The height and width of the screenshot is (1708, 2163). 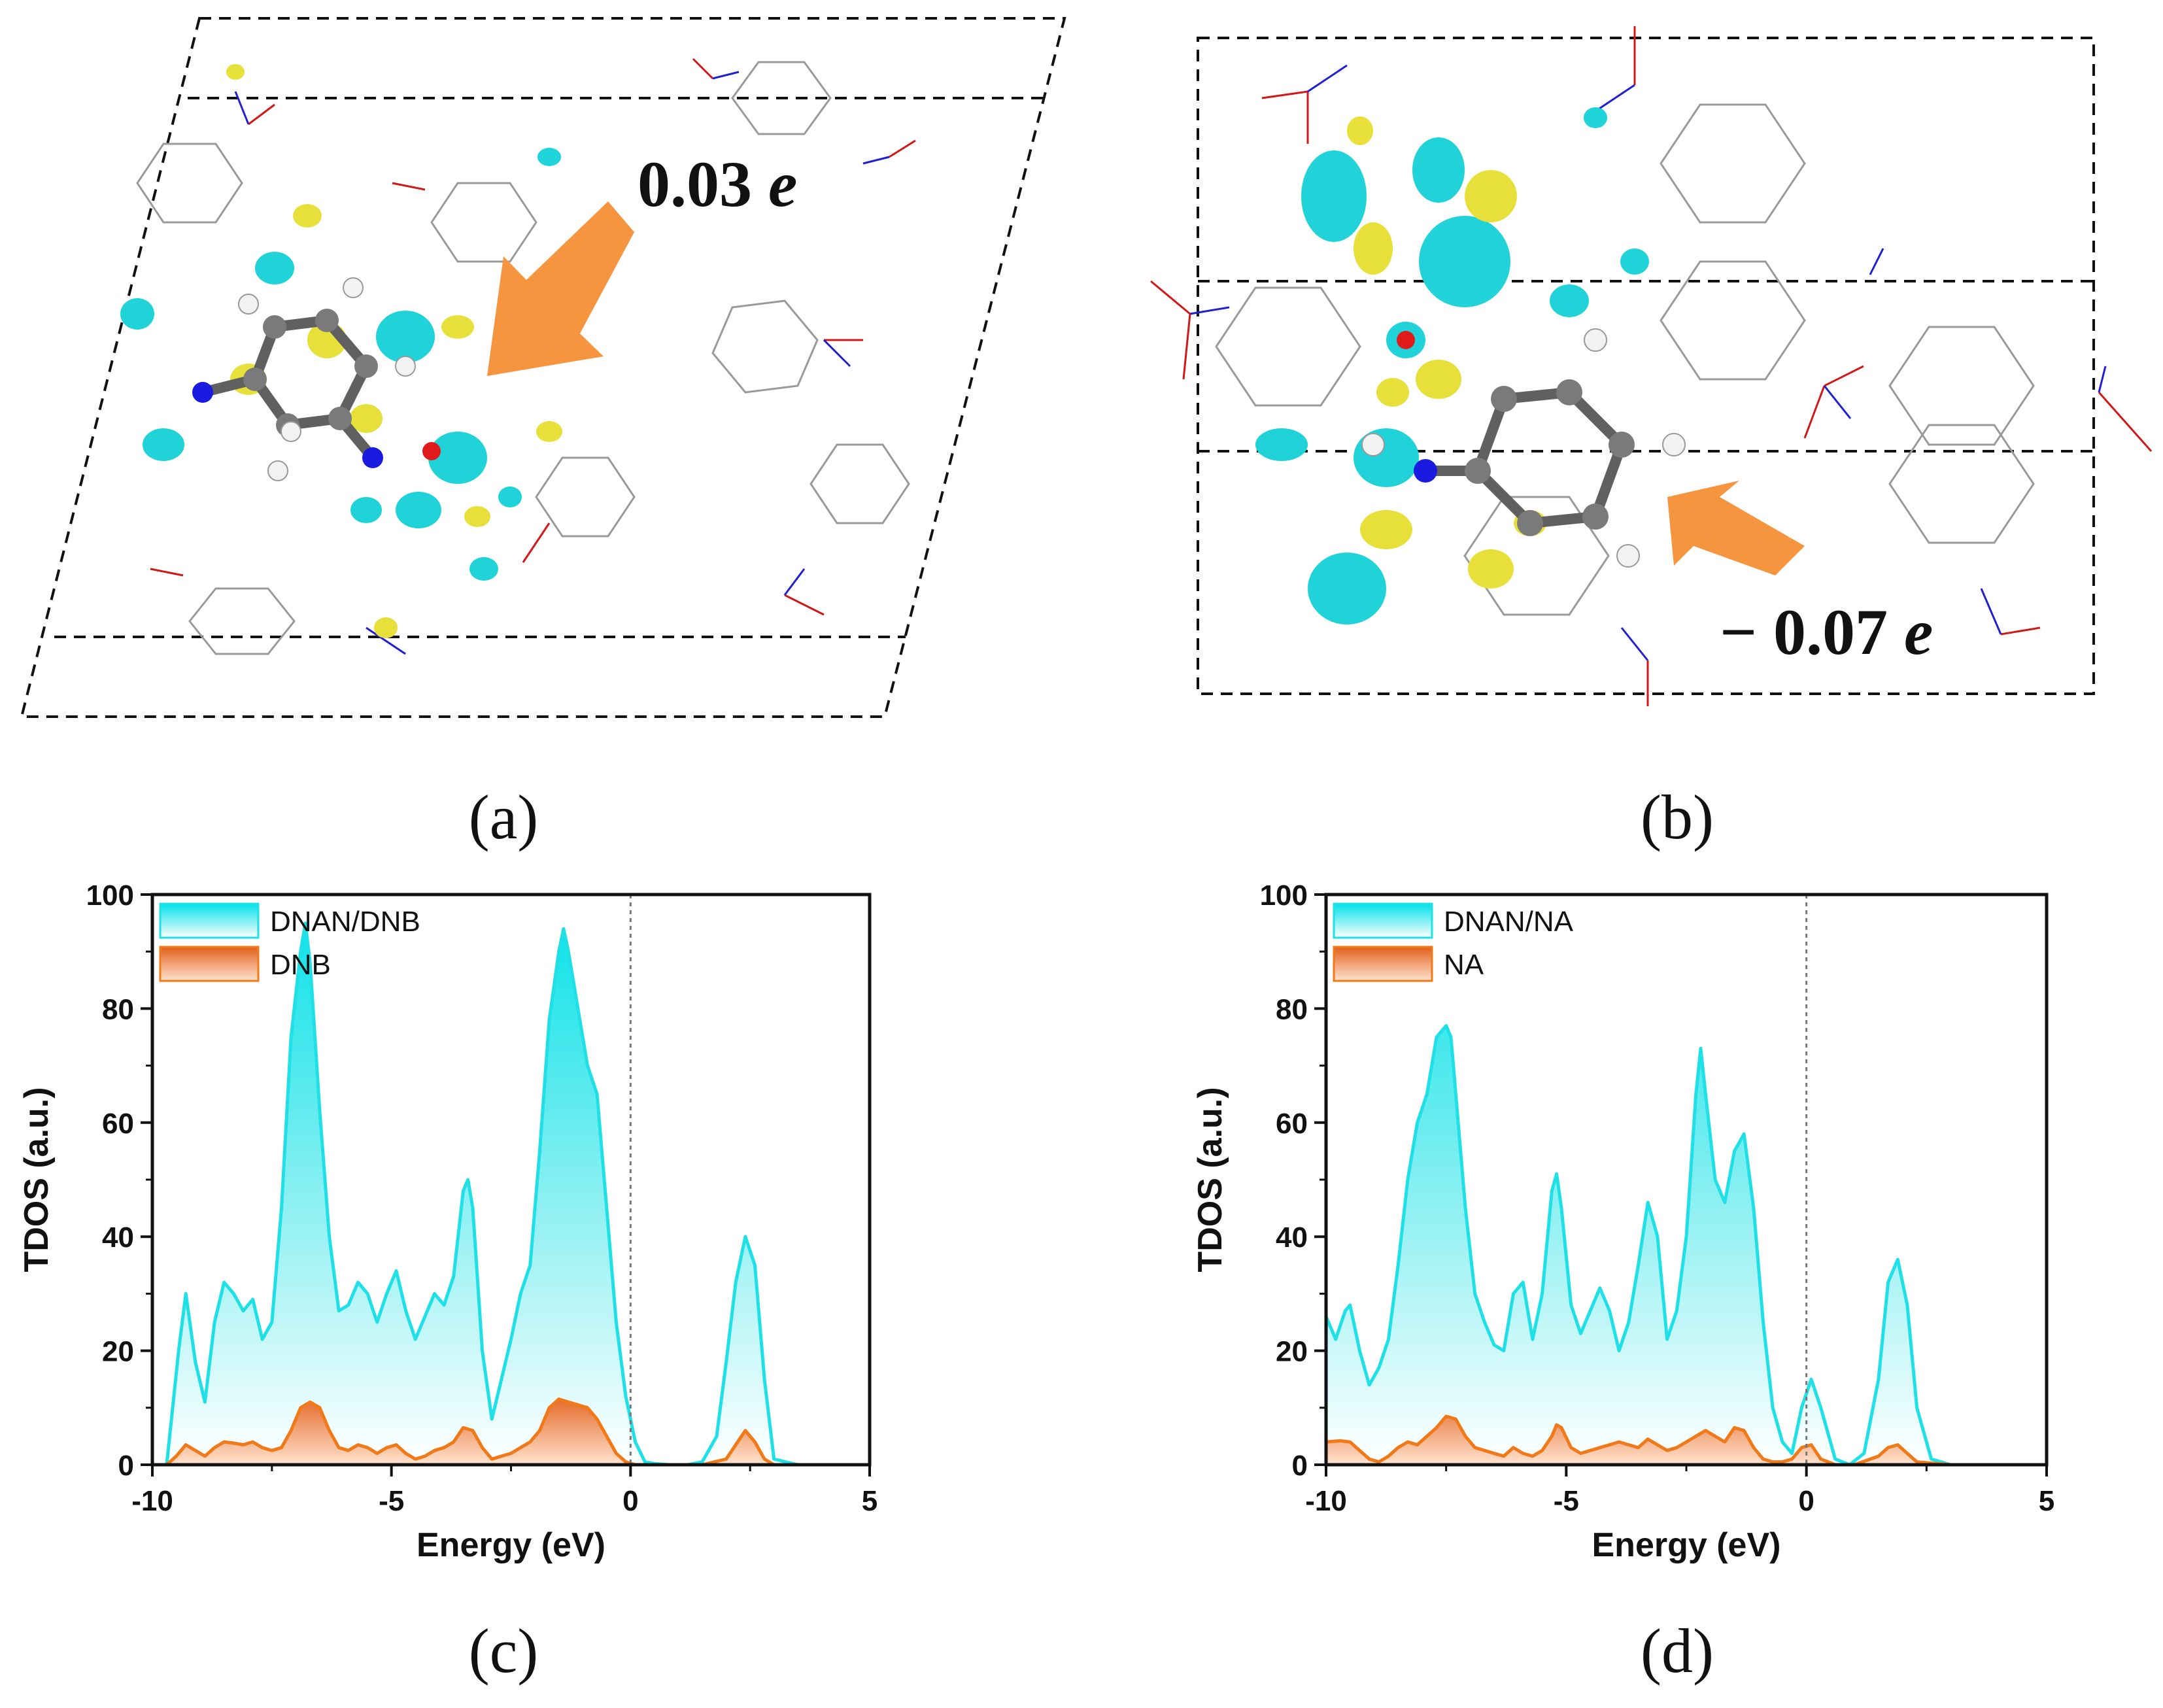 I want to click on legend-item-dnan-na: DNAN/NA, so click(x=1453, y=920).